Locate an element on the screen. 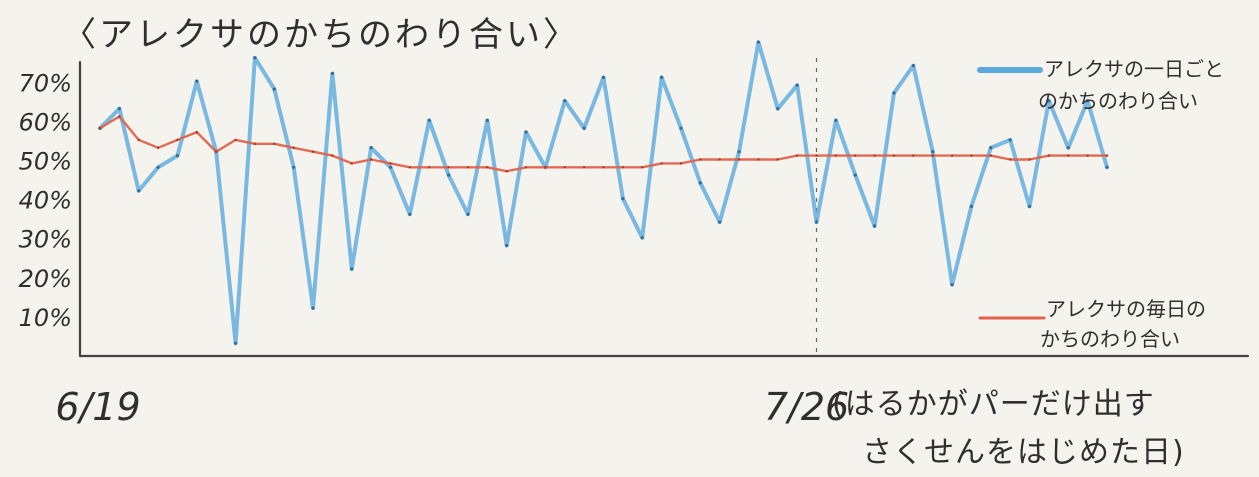  y-tick-label: 30% is located at coordinates (45, 240).